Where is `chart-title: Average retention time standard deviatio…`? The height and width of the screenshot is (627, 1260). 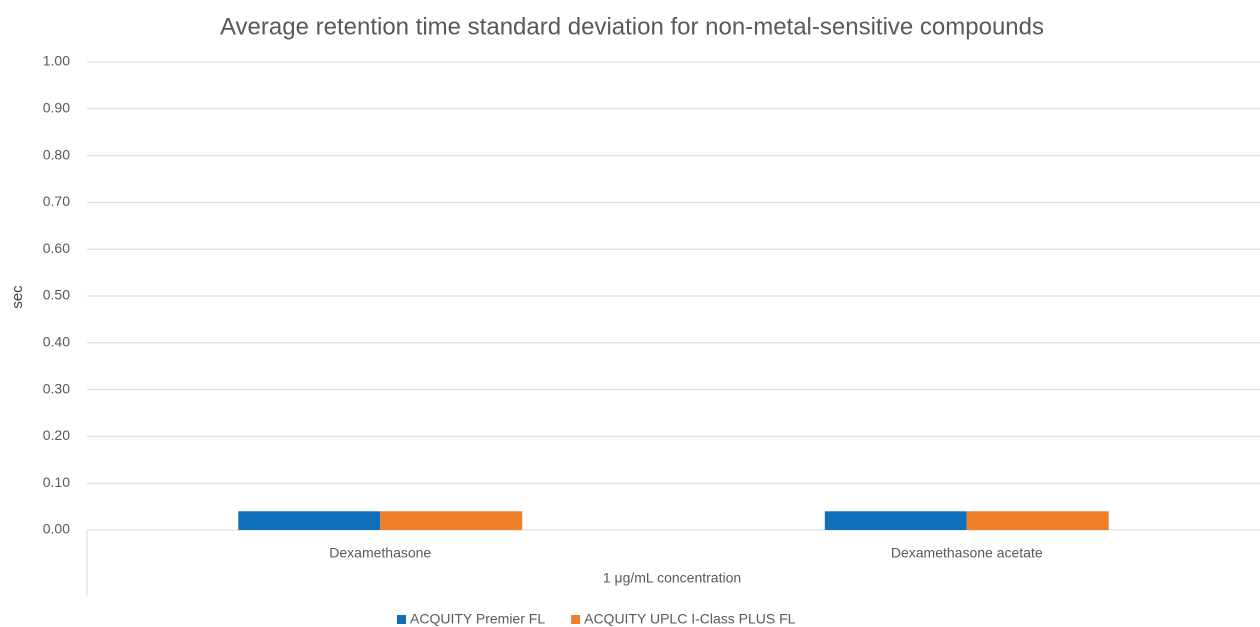 chart-title: Average retention time standard deviatio… is located at coordinates (632, 26).